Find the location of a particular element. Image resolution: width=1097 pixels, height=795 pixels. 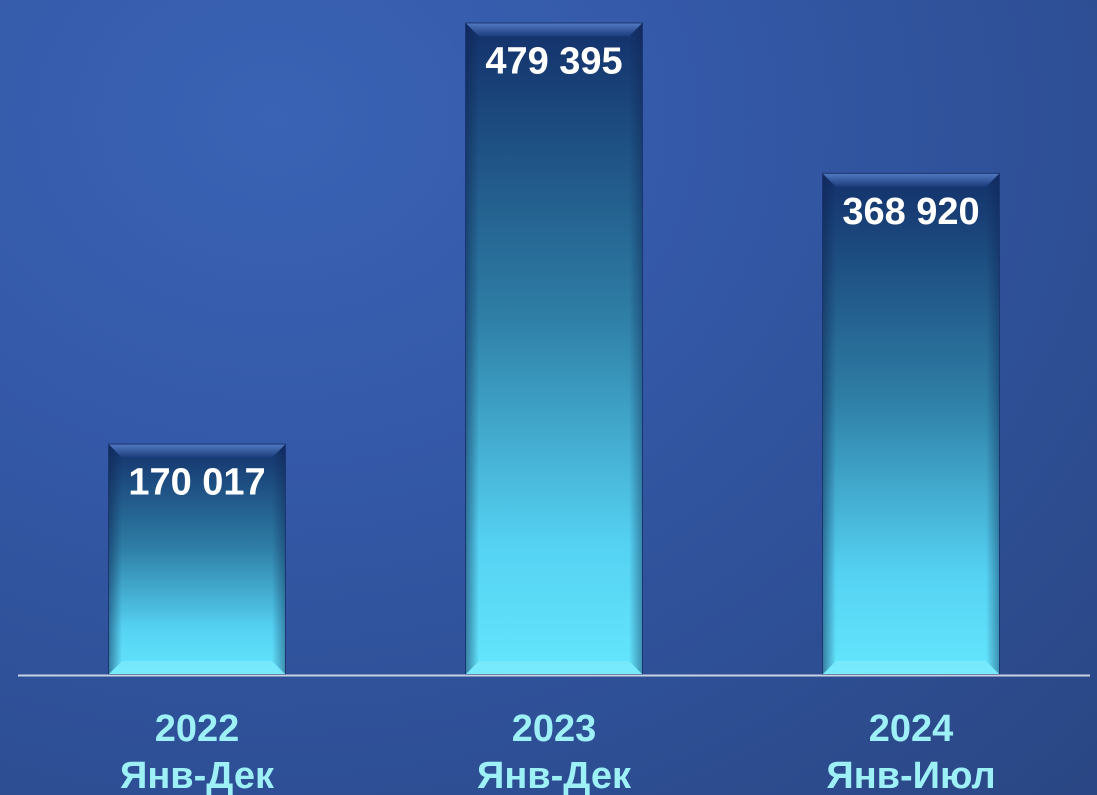

tick-label-year: 2022 is located at coordinates (197, 729).